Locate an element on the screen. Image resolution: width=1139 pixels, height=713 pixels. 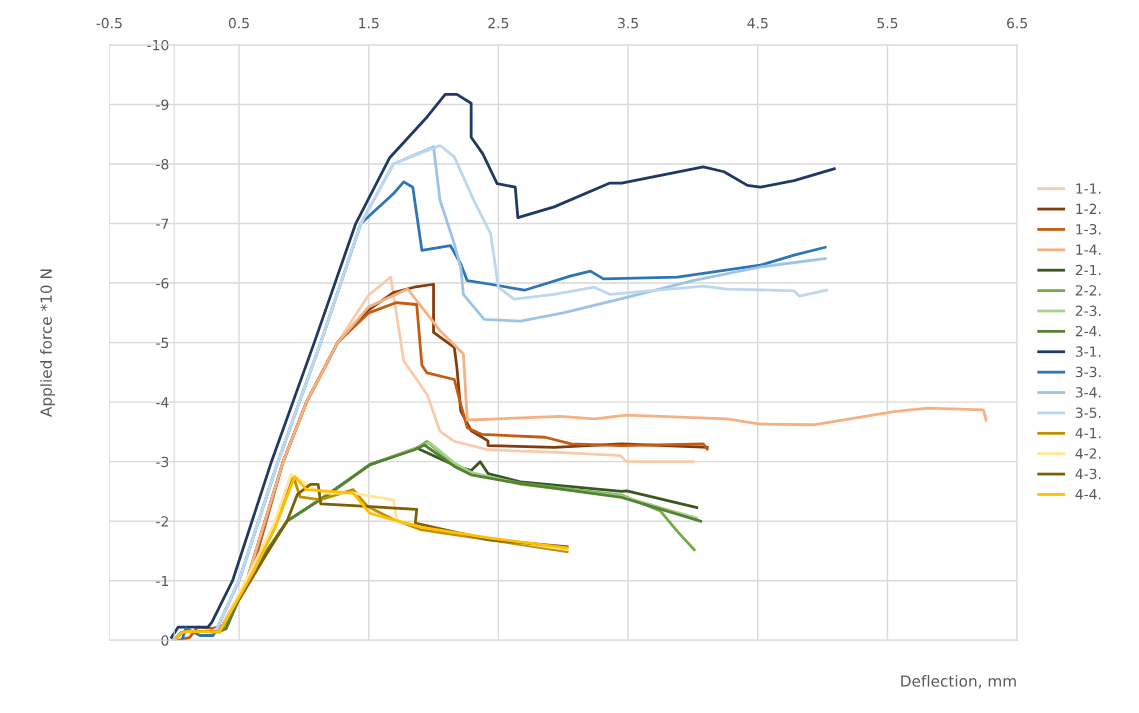
legend-label: 1-1. is located at coordinates (1088, 188).